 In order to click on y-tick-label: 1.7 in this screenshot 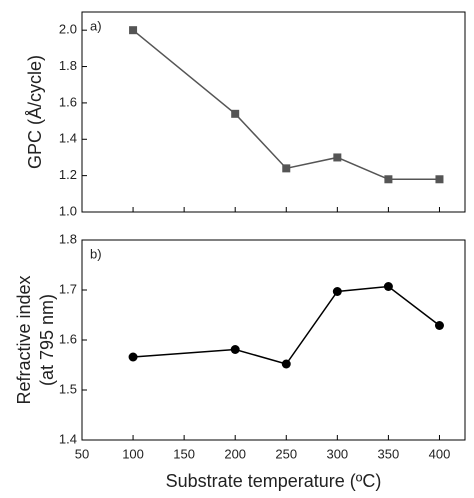, I will do `click(68, 288)`.